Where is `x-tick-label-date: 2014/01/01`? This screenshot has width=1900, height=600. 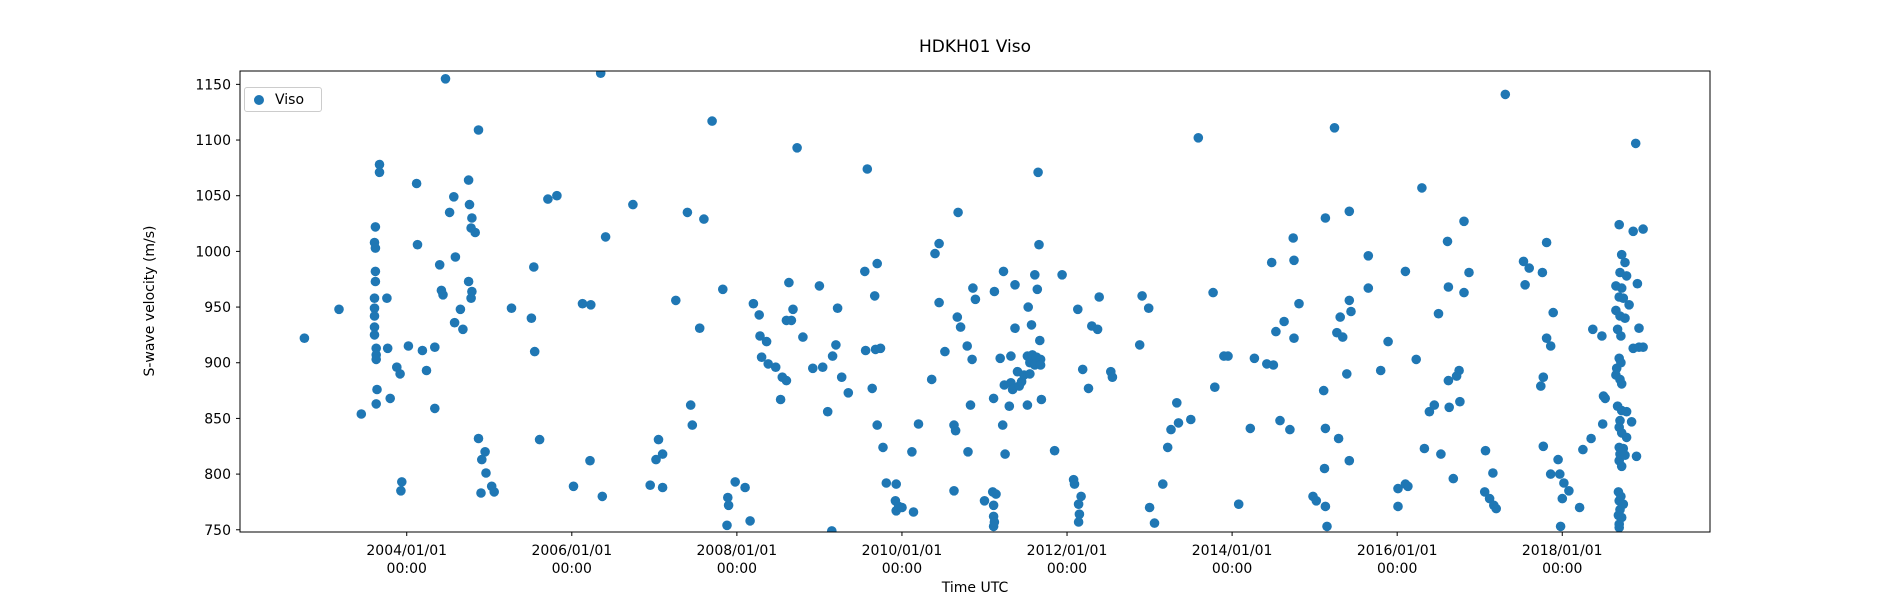
x-tick-label-date: 2014/01/01 is located at coordinates (1232, 551).